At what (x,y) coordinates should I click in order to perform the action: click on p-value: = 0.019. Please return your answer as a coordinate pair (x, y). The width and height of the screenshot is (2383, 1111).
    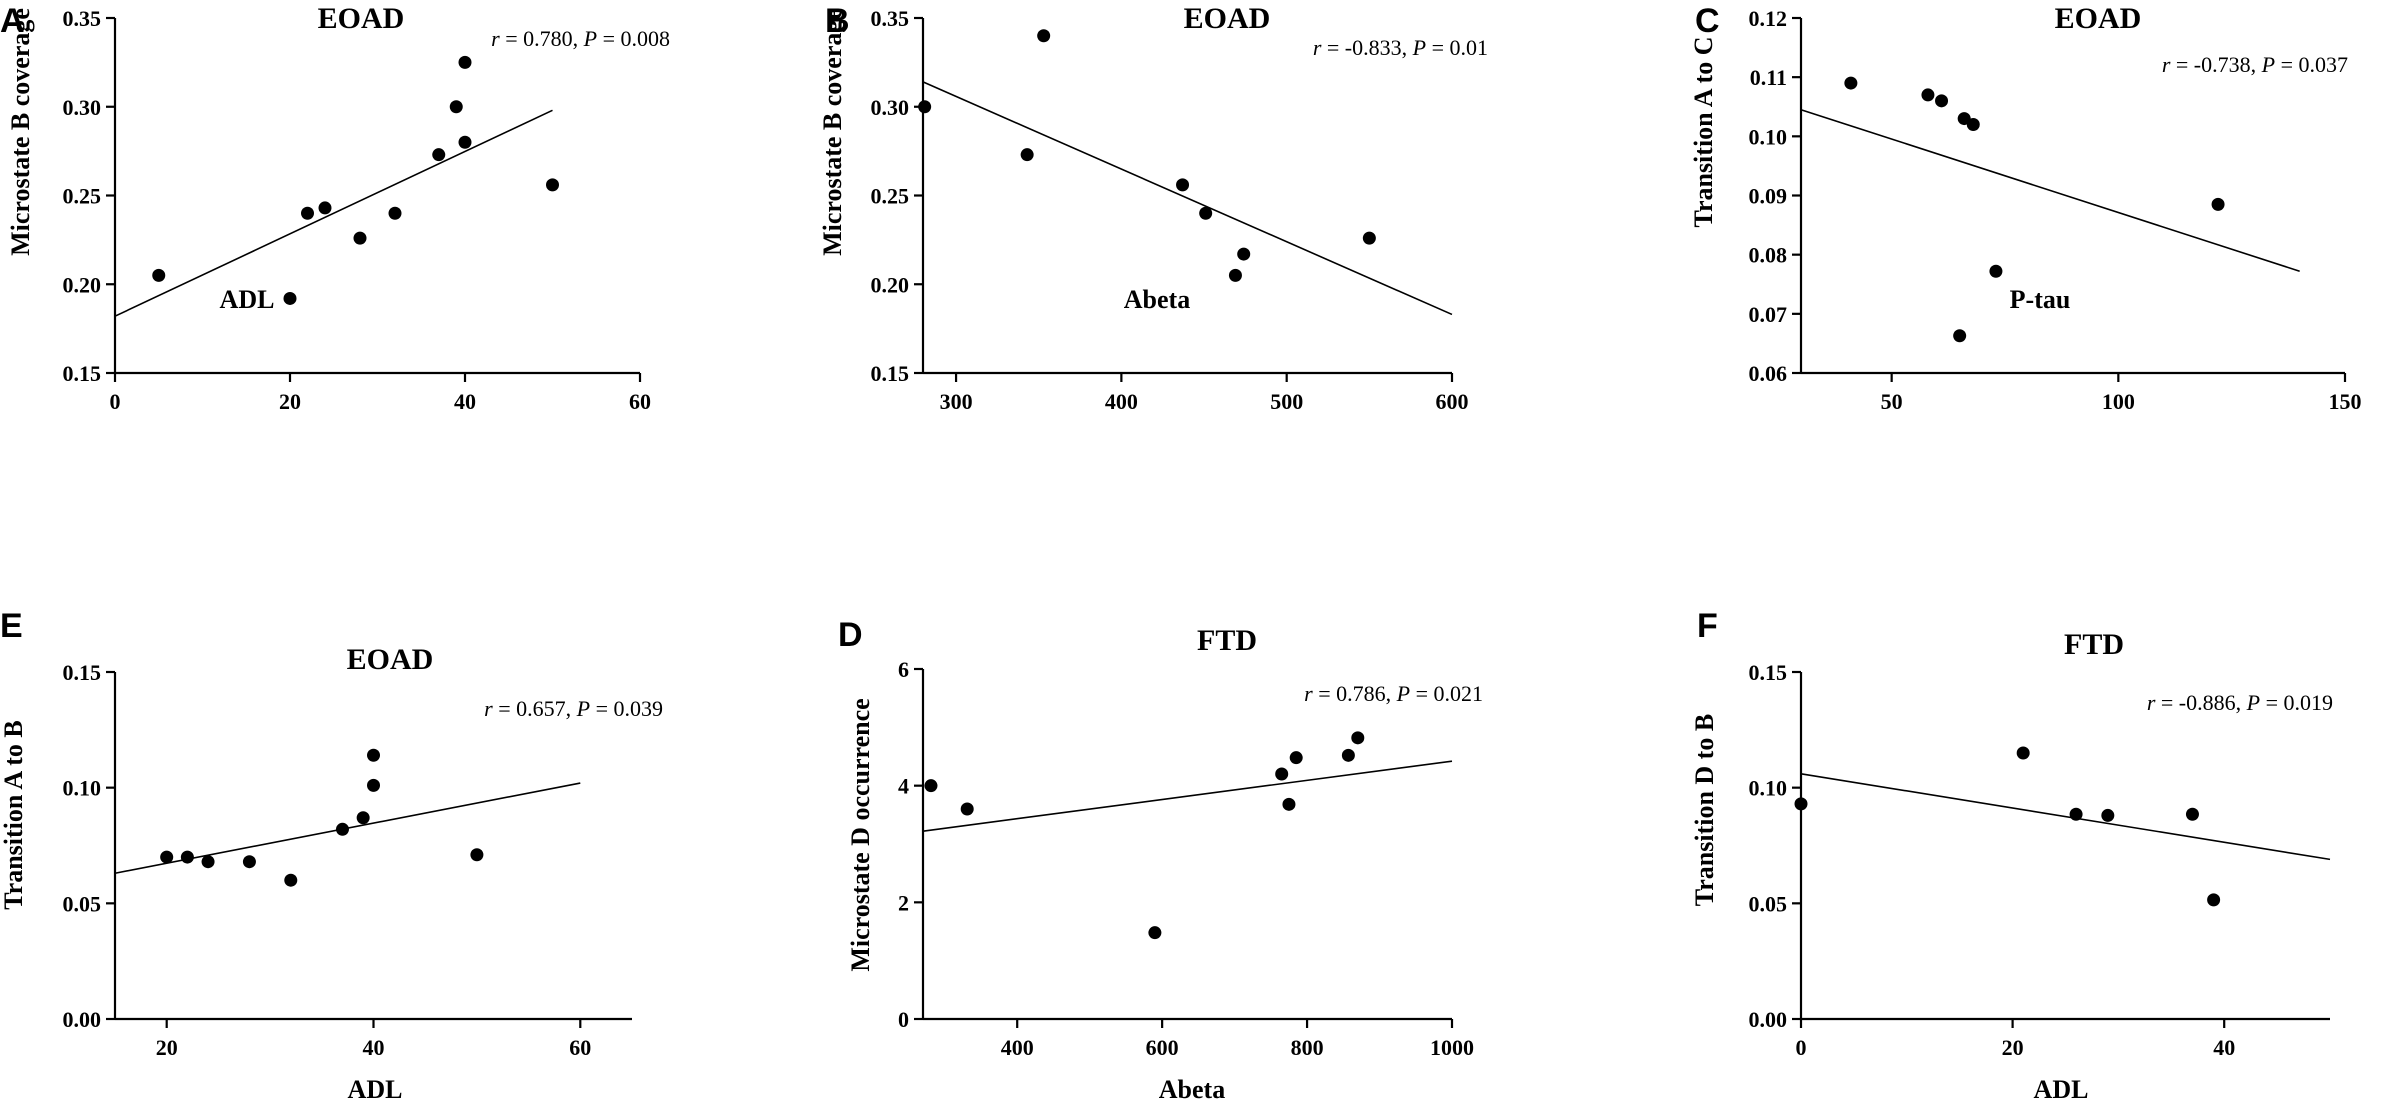
    Looking at the image, I should click on (2296, 702).